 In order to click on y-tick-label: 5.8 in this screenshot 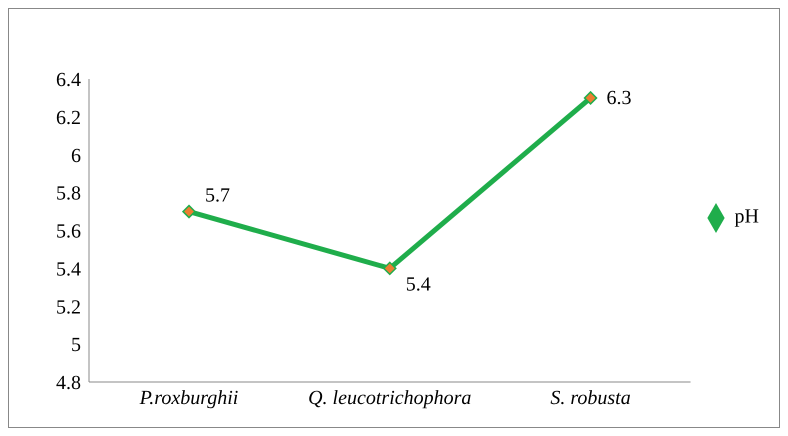, I will do `click(68, 193)`.